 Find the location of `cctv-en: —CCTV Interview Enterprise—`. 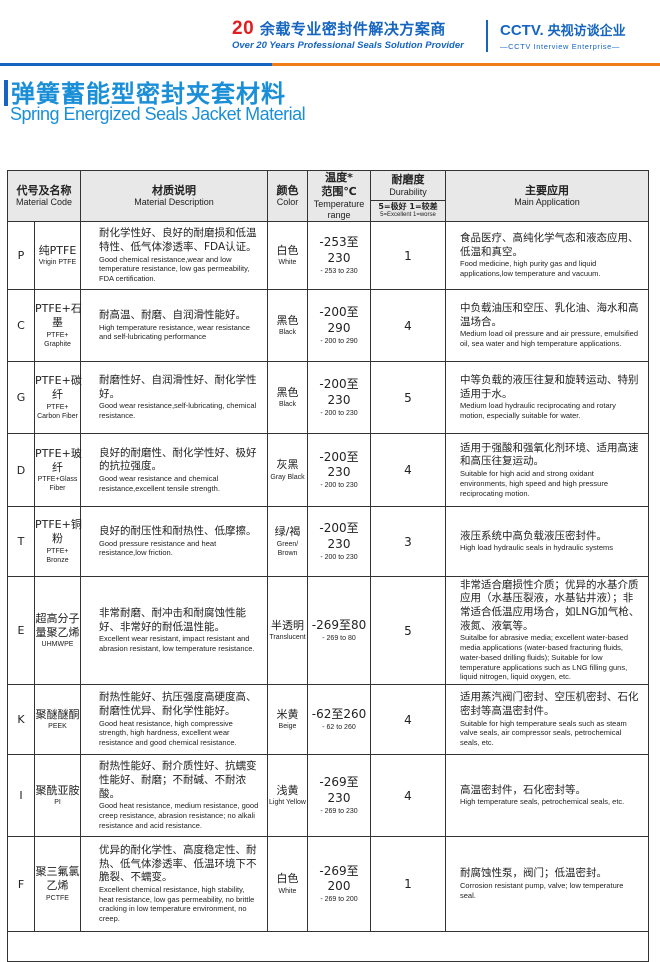

cctv-en: —CCTV Interview Enterprise— is located at coordinates (560, 46).